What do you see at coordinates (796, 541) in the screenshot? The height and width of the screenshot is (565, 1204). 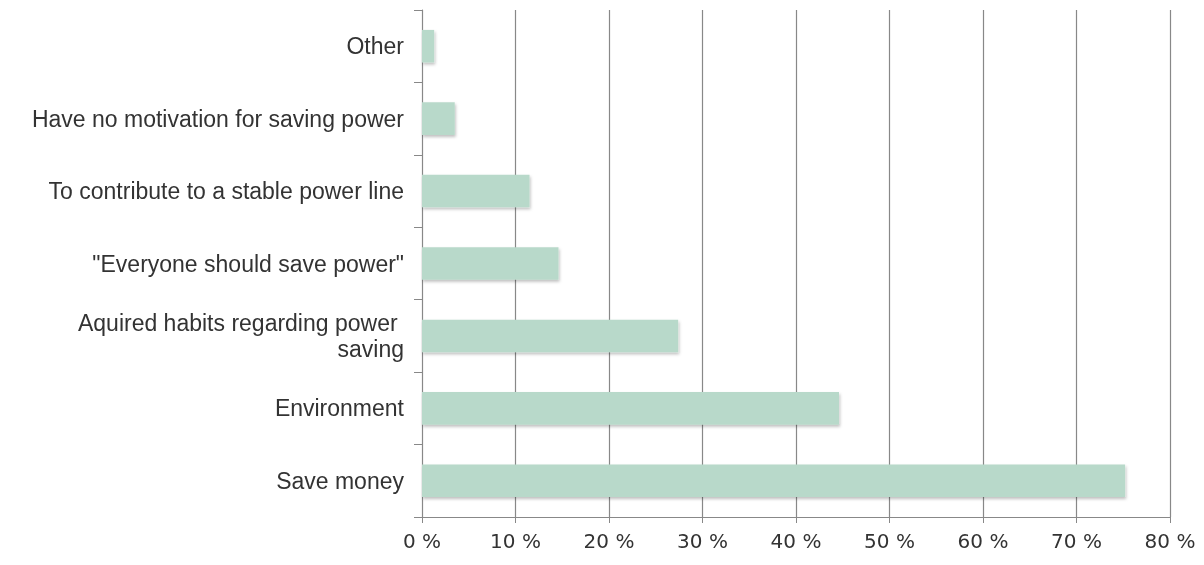 I see `x-tick-label: 40 %` at bounding box center [796, 541].